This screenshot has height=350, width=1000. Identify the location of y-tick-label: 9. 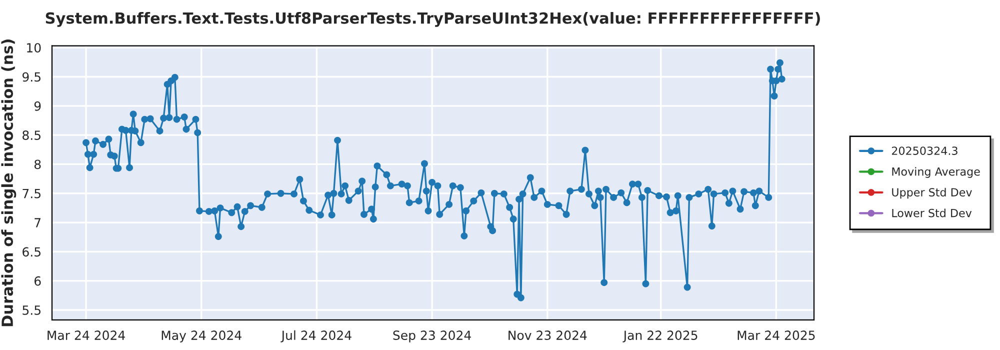
(37, 106).